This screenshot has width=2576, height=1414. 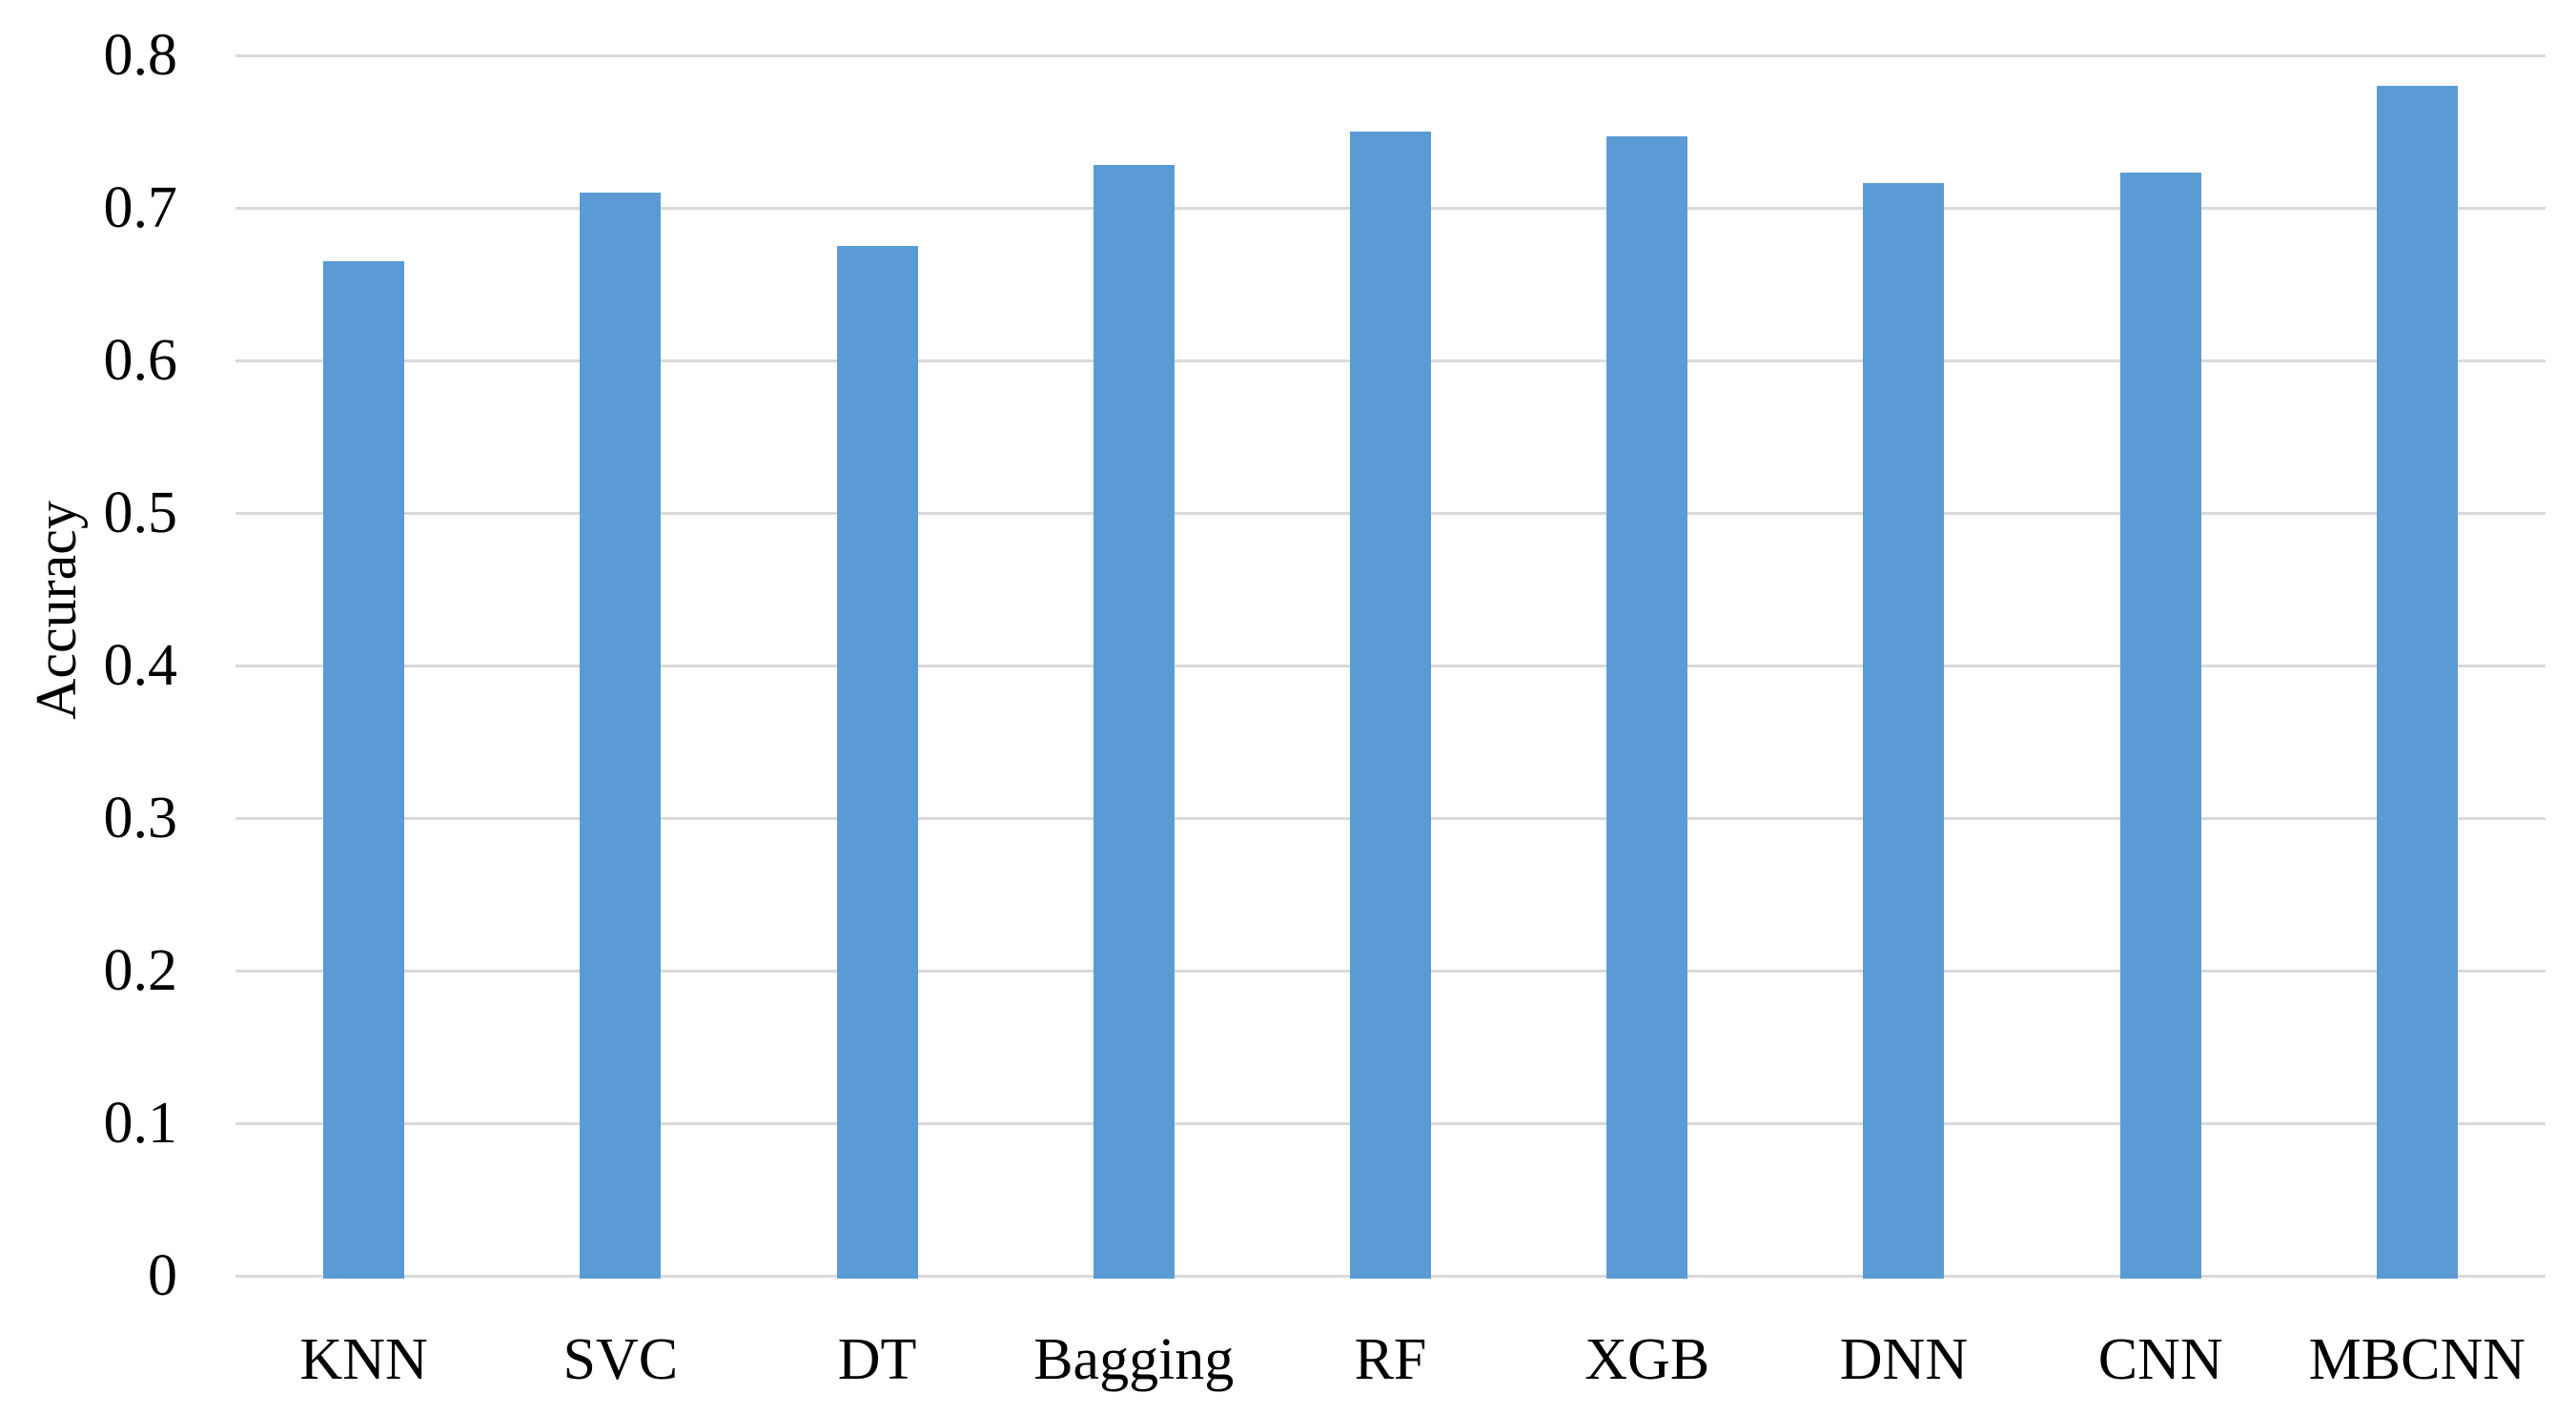 I want to click on y-tick-0.4: 0.4, so click(x=140, y=666).